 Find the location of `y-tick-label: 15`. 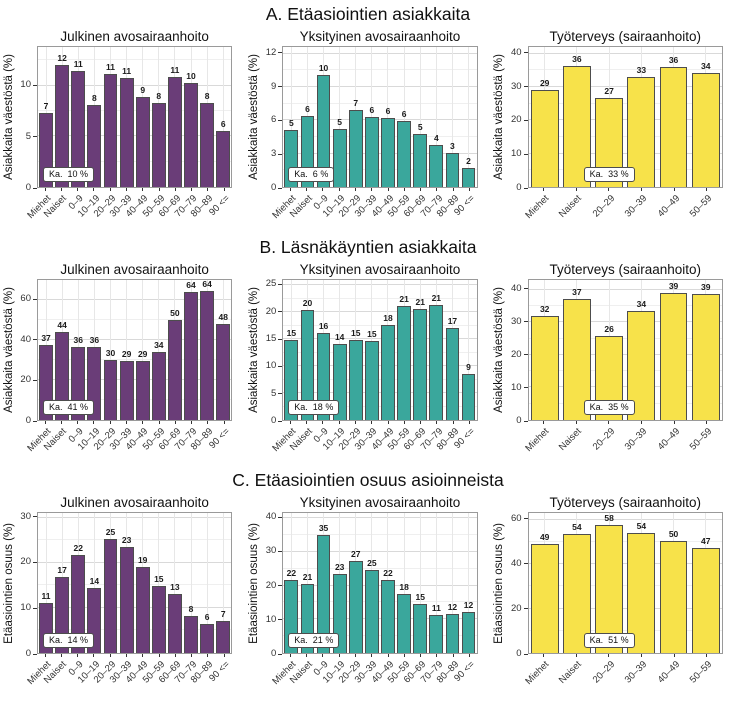

y-tick-label: 15 is located at coordinates (271, 339).